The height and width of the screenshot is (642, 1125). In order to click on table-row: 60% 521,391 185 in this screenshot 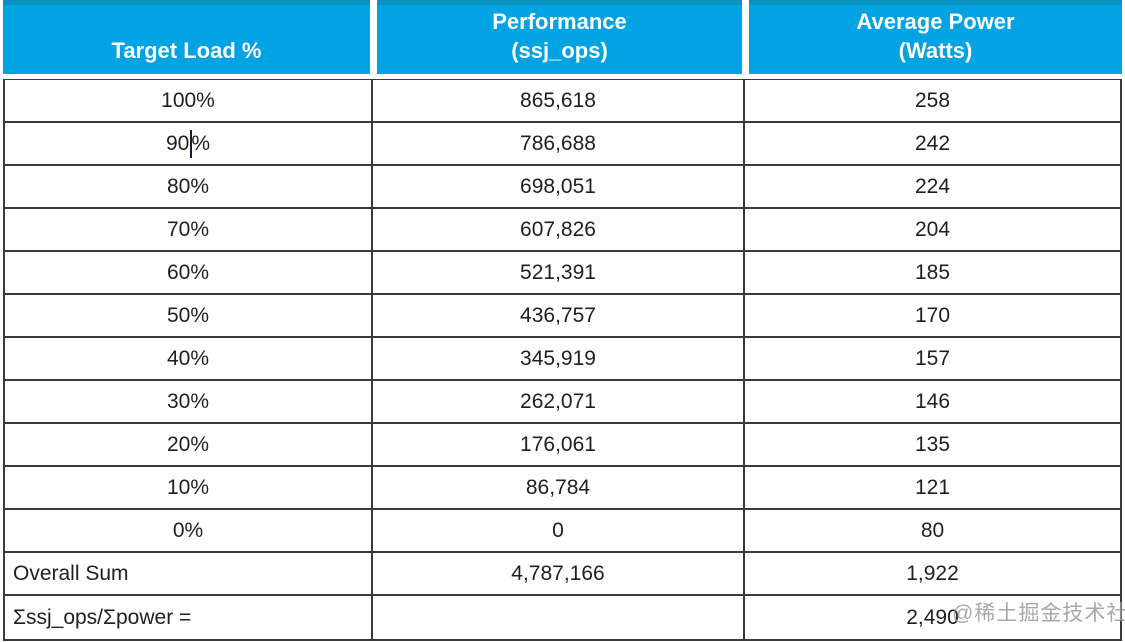, I will do `click(562, 273)`.